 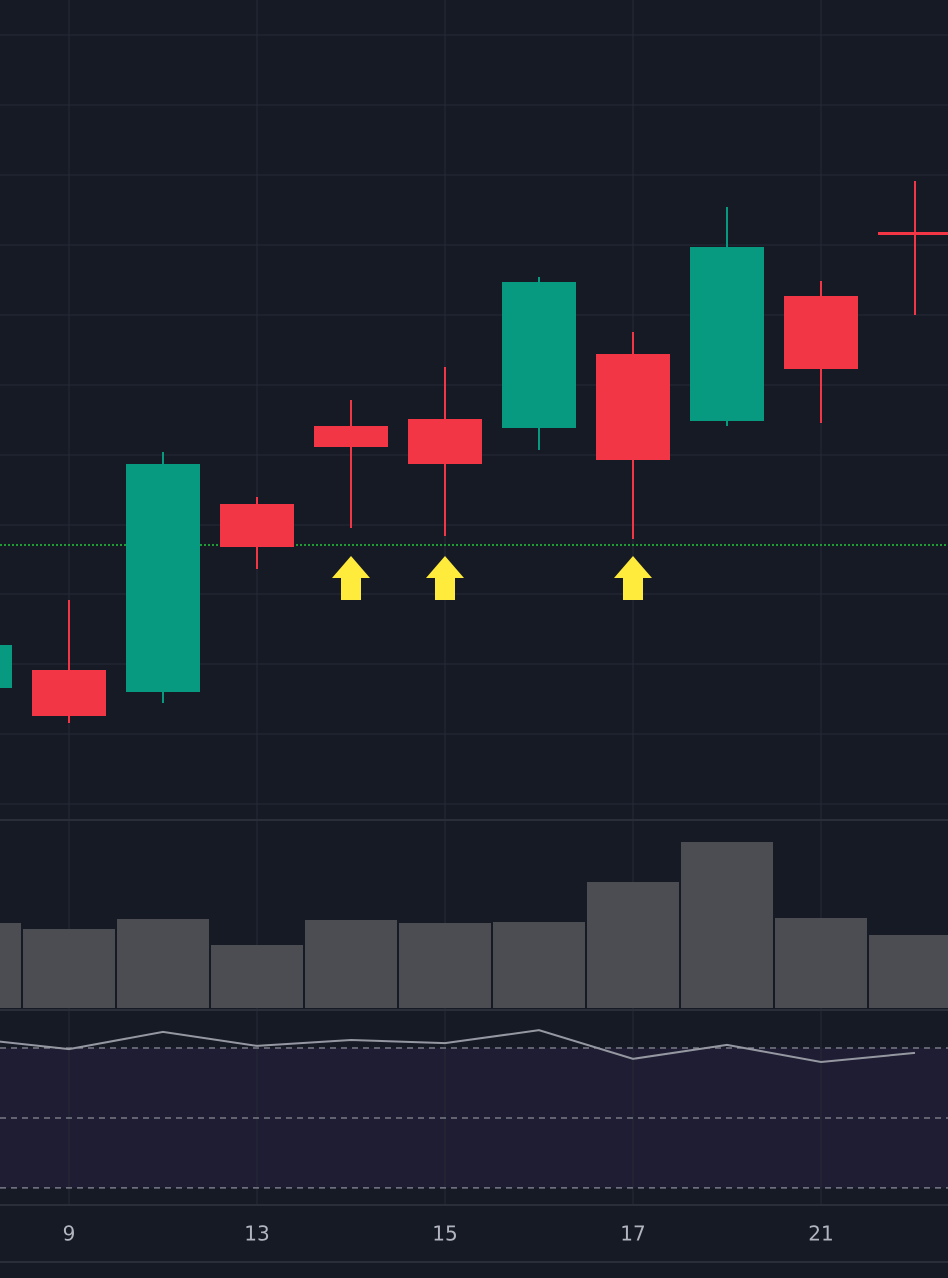 I want to click on x-tick-label: 13, so click(x=256, y=1234).